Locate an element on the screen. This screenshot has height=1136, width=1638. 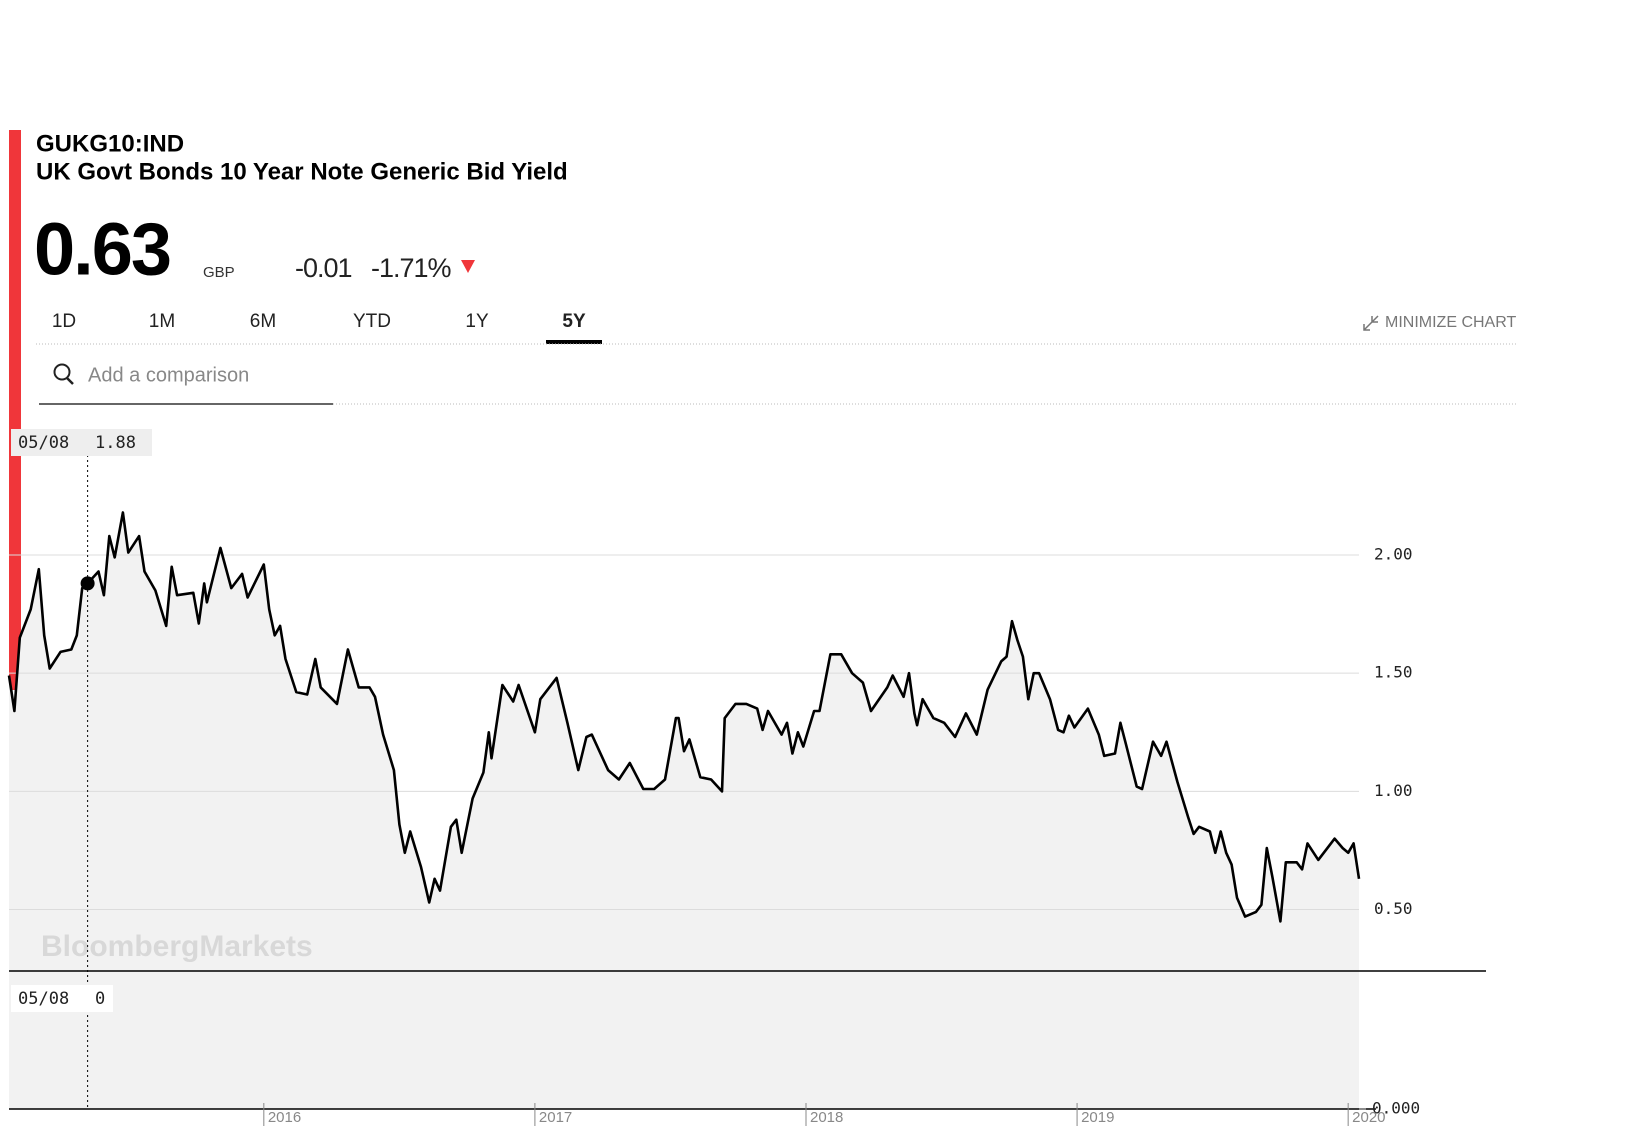
y-tick-label: 0.000 is located at coordinates (1396, 1108).